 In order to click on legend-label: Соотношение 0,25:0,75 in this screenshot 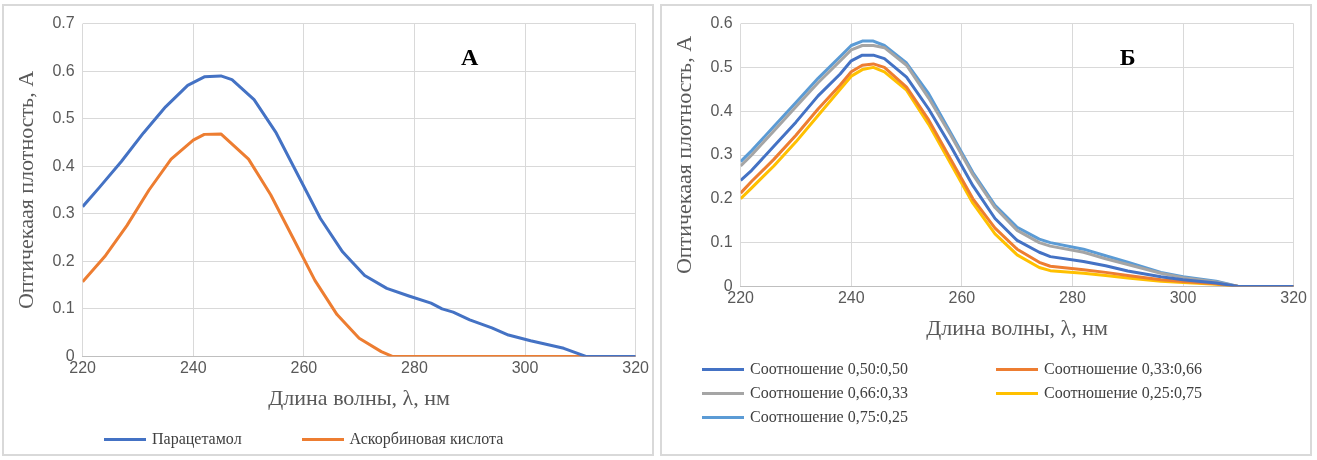, I will do `click(1123, 393)`.